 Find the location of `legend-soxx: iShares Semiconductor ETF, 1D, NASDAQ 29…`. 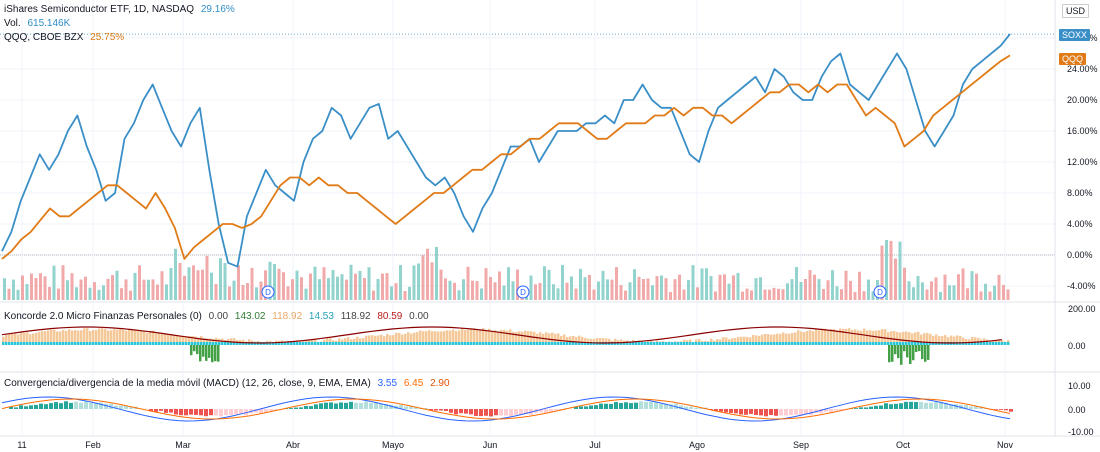

legend-soxx: iShares Semiconductor ETF, 1D, NASDAQ 29… is located at coordinates (121, 10).